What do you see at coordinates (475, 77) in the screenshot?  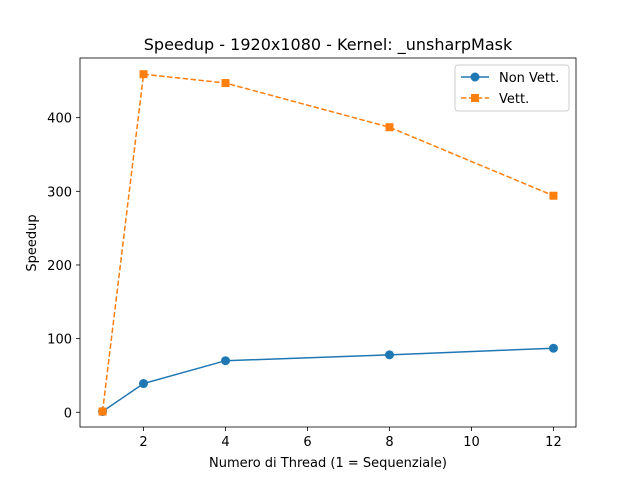 I see `legend-marker-non-vett` at bounding box center [475, 77].